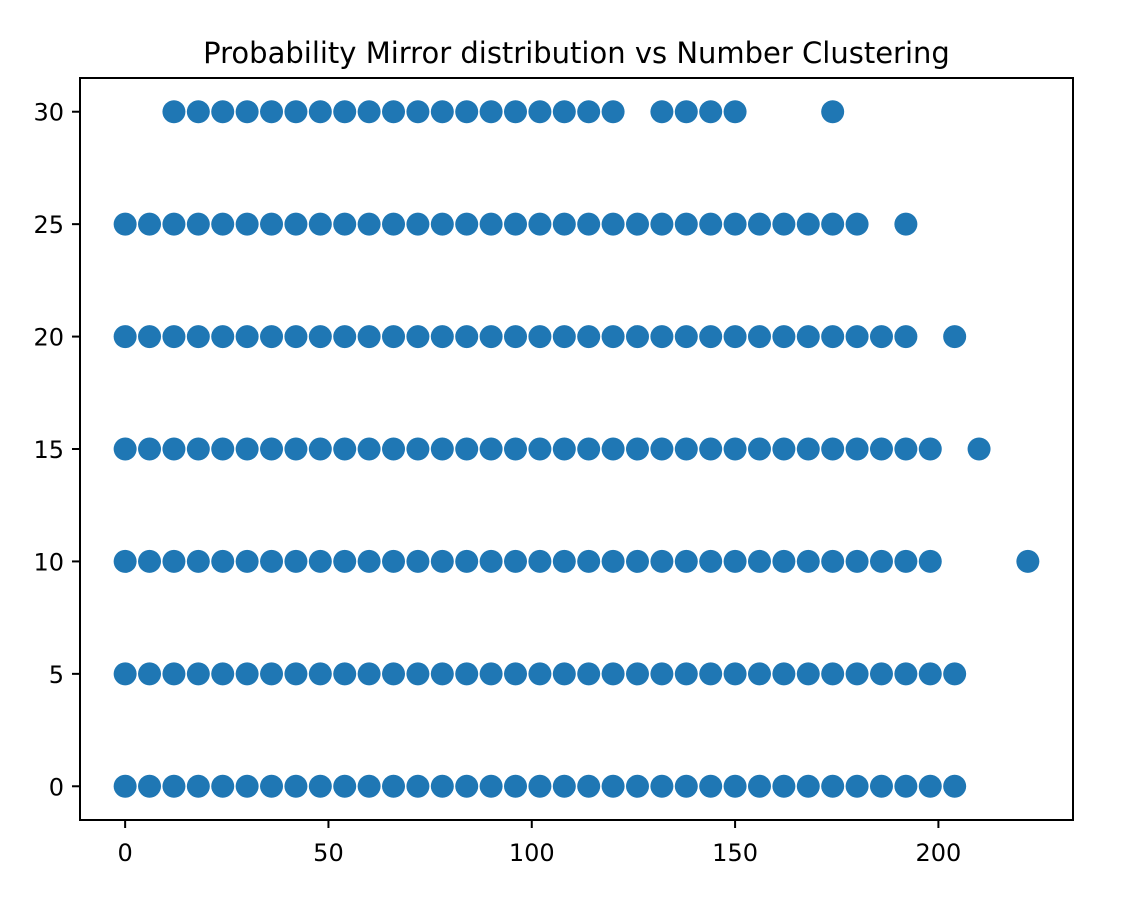 This screenshot has height=906, width=1128. What do you see at coordinates (532, 853) in the screenshot?
I see `x-tick-label: 100` at bounding box center [532, 853].